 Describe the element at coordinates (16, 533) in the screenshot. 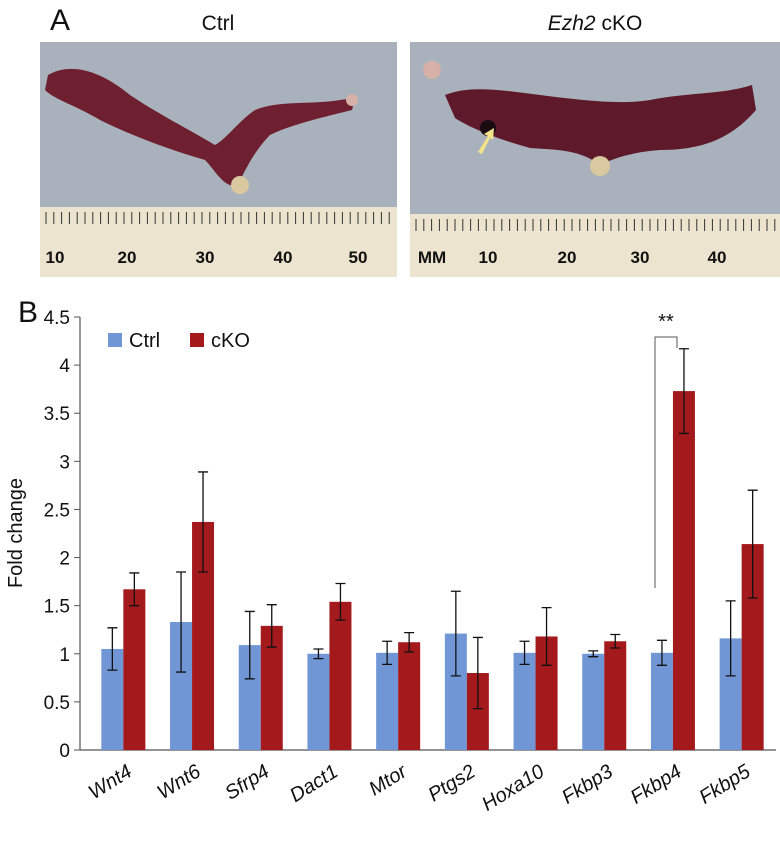

I see `y-axis-label: Fold change` at that location.